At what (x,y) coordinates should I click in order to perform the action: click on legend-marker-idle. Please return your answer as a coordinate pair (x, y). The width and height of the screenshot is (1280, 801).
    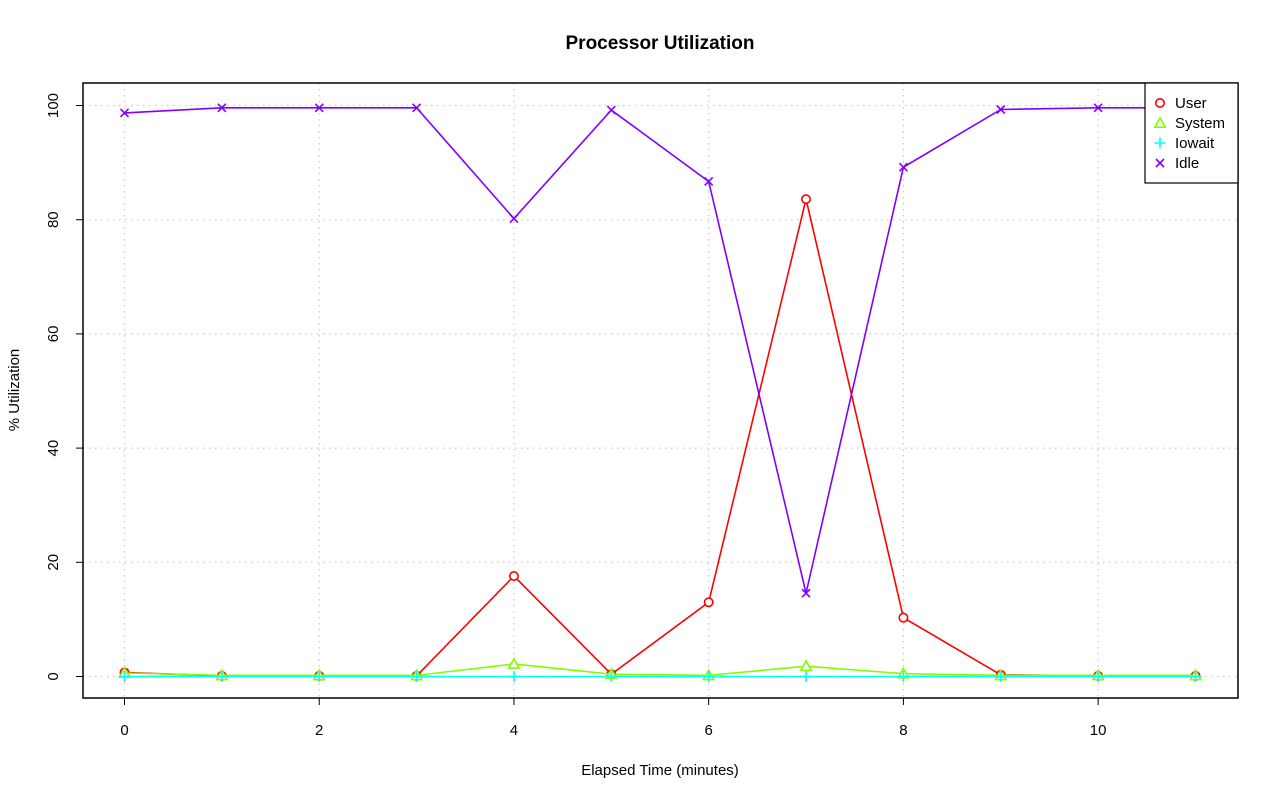
    Looking at the image, I should click on (1160, 163).